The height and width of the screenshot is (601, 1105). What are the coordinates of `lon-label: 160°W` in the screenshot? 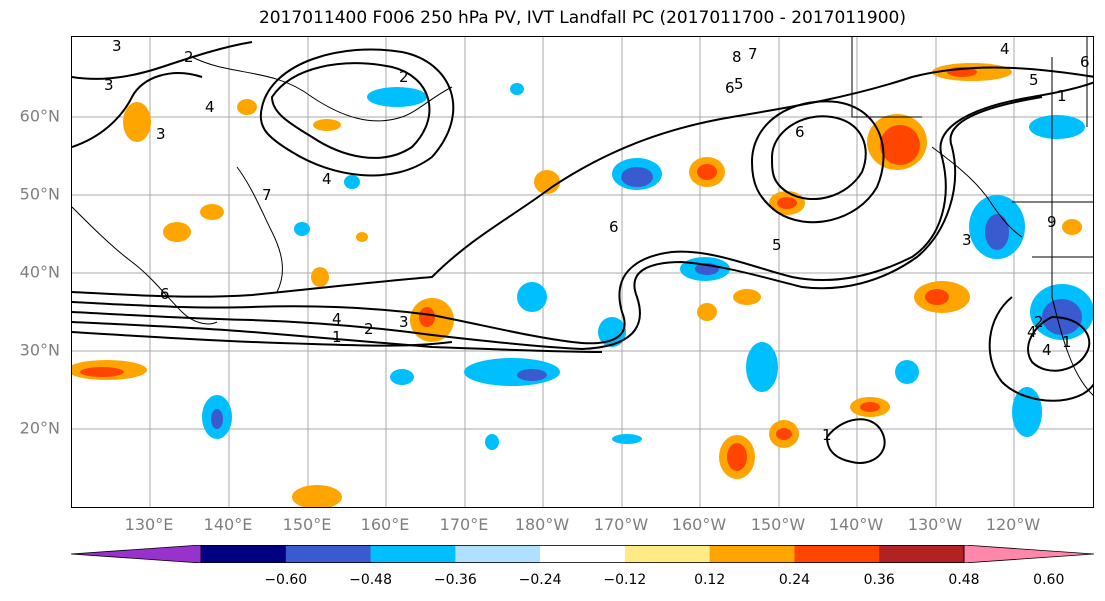 It's located at (699, 524).